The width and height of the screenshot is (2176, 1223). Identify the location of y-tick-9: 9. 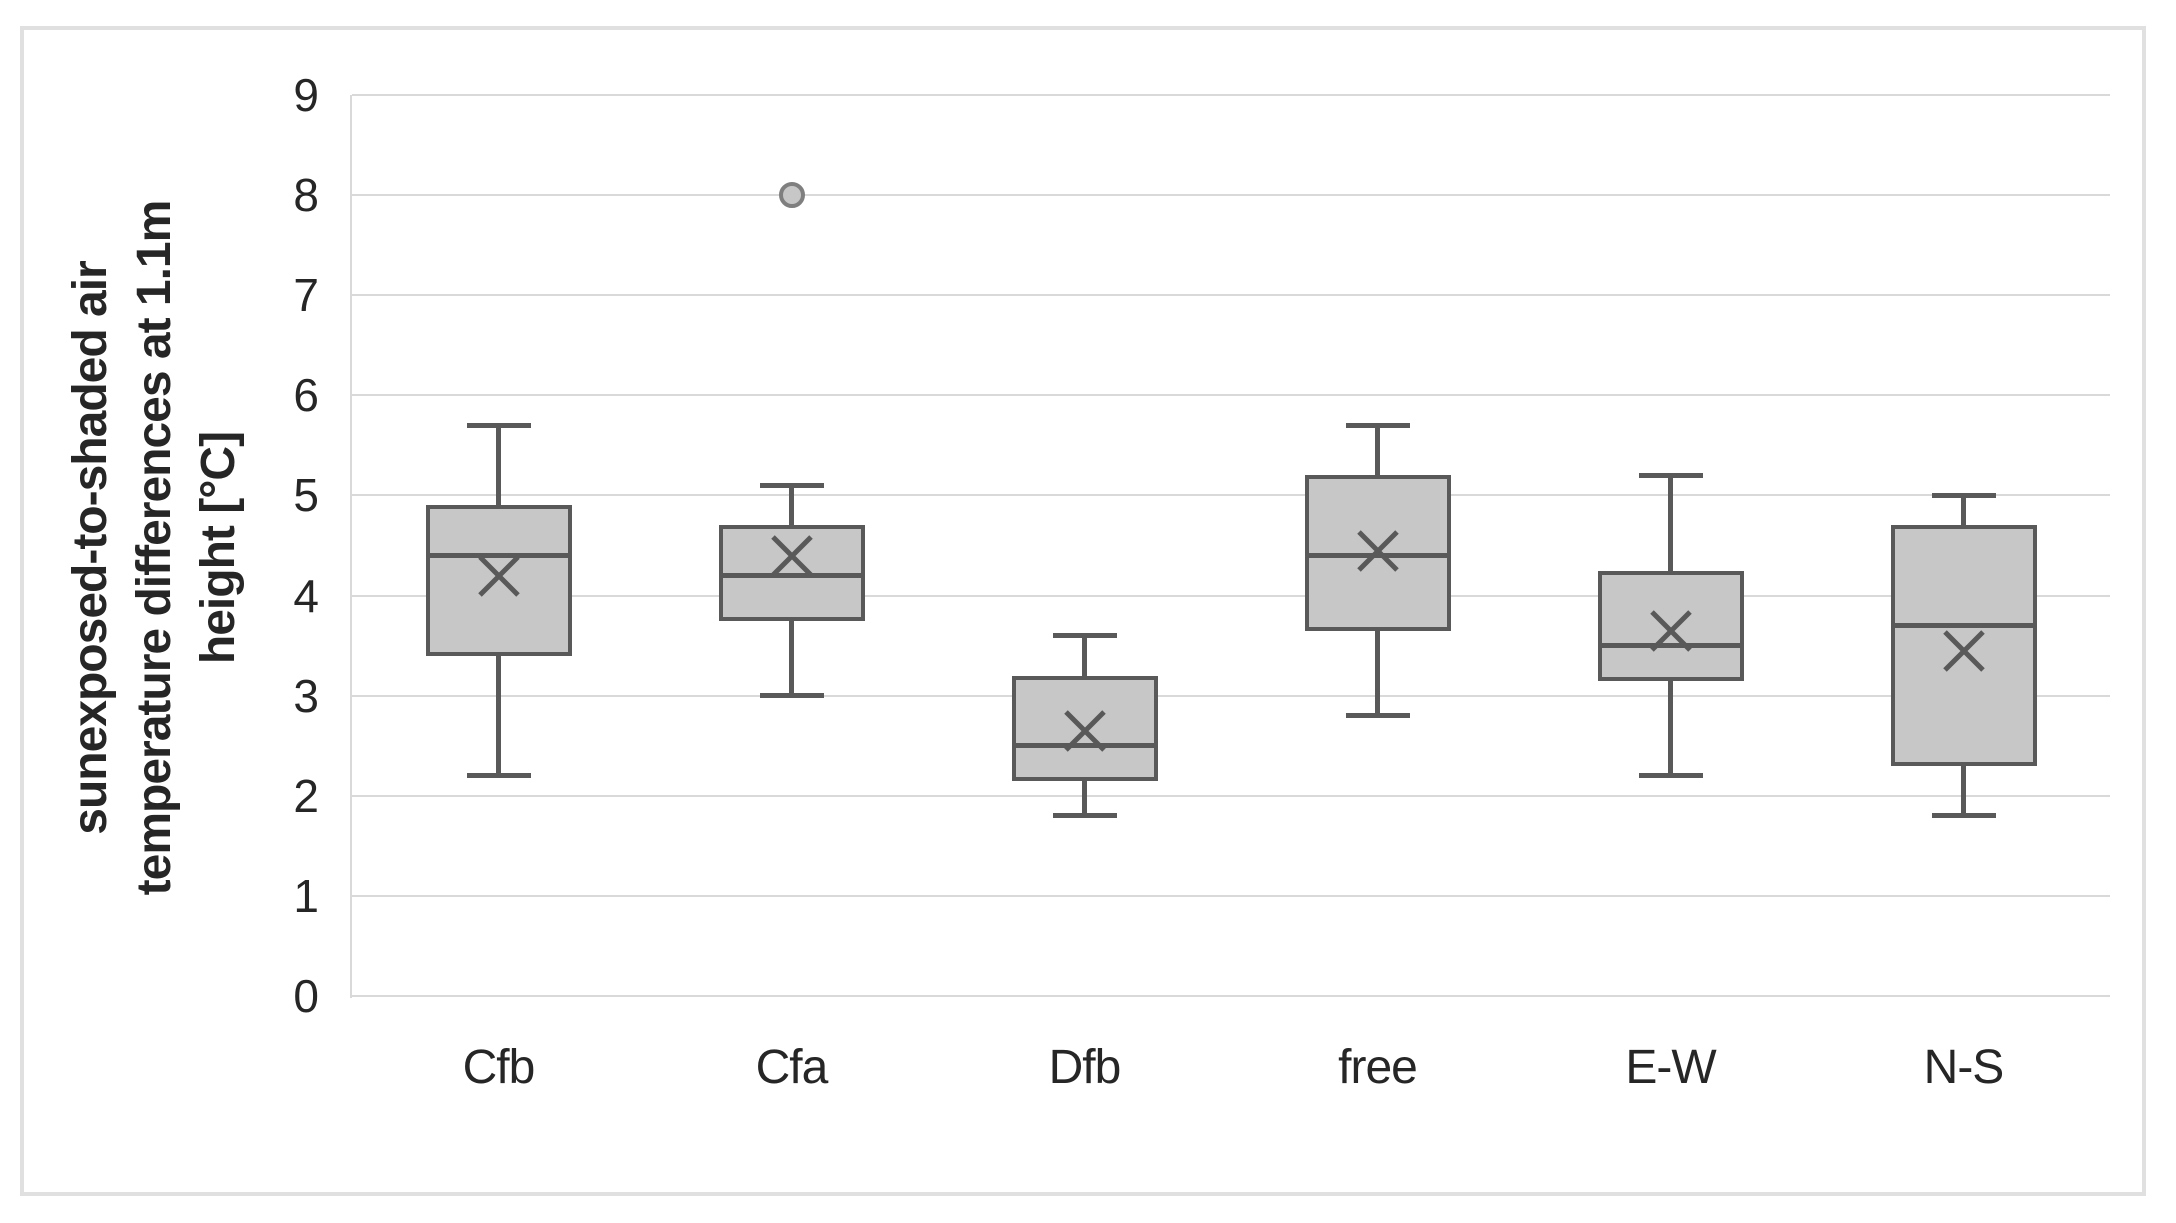
(306, 95).